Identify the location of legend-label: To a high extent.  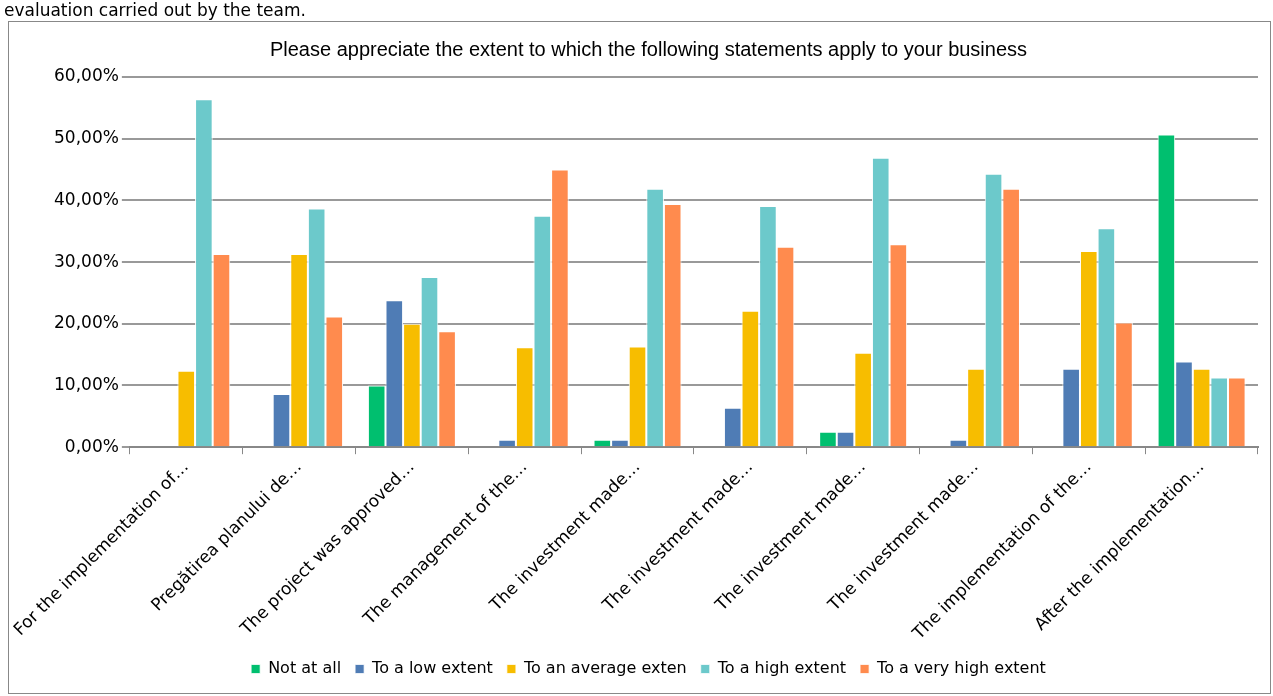
(781, 668).